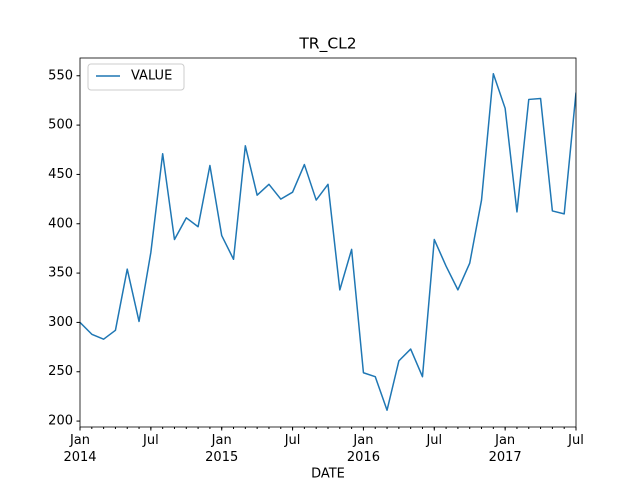 Image resolution: width=640 pixels, height=480 pixels. What do you see at coordinates (327, 44) in the screenshot?
I see `chart-title: TR_CL2` at bounding box center [327, 44].